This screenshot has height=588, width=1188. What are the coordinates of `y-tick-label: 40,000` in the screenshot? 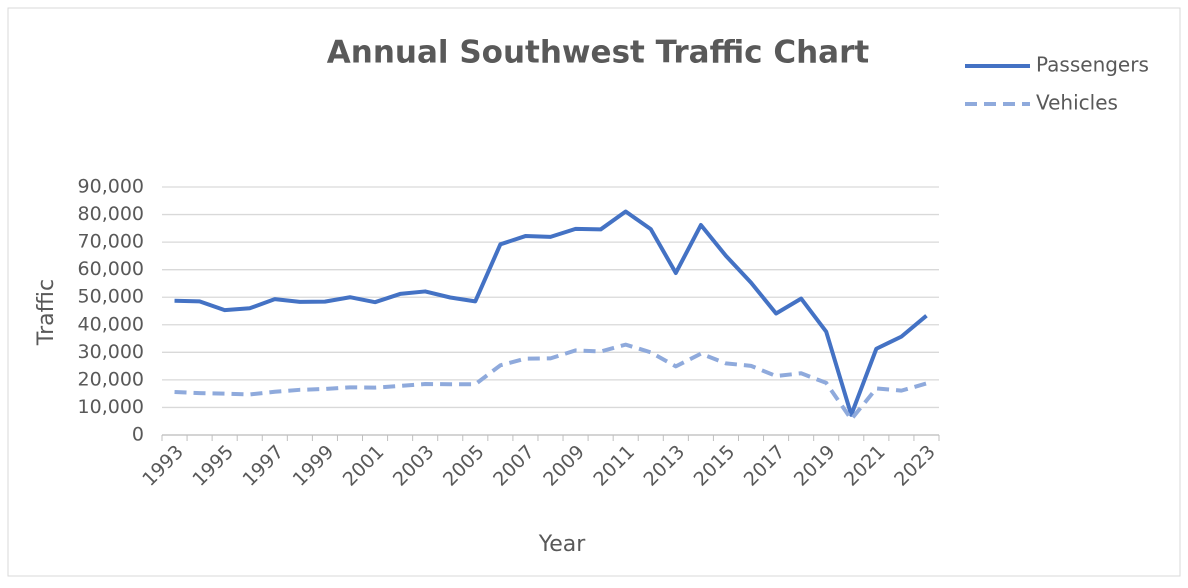 It's located at (111, 324).